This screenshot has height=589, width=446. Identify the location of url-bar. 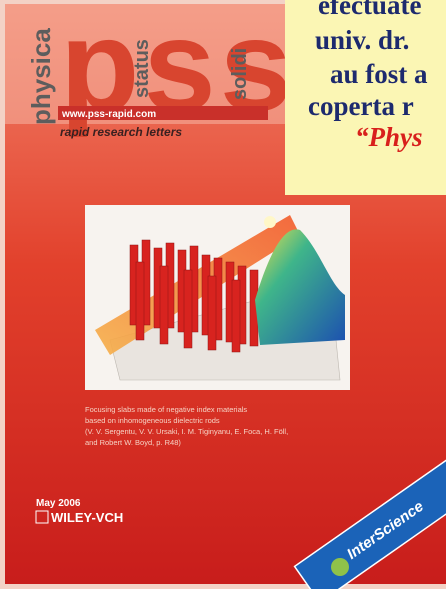
(163, 113).